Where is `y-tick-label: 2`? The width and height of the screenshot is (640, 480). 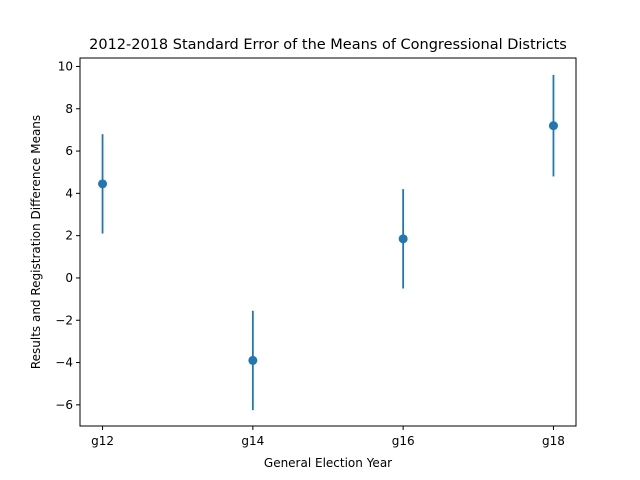 y-tick-label: 2 is located at coordinates (69, 236).